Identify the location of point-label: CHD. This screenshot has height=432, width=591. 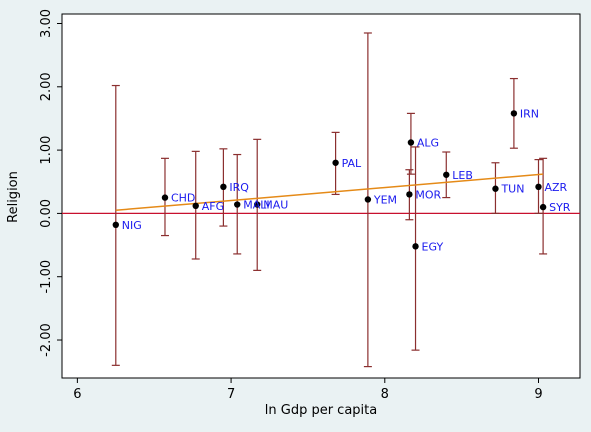
(183, 198).